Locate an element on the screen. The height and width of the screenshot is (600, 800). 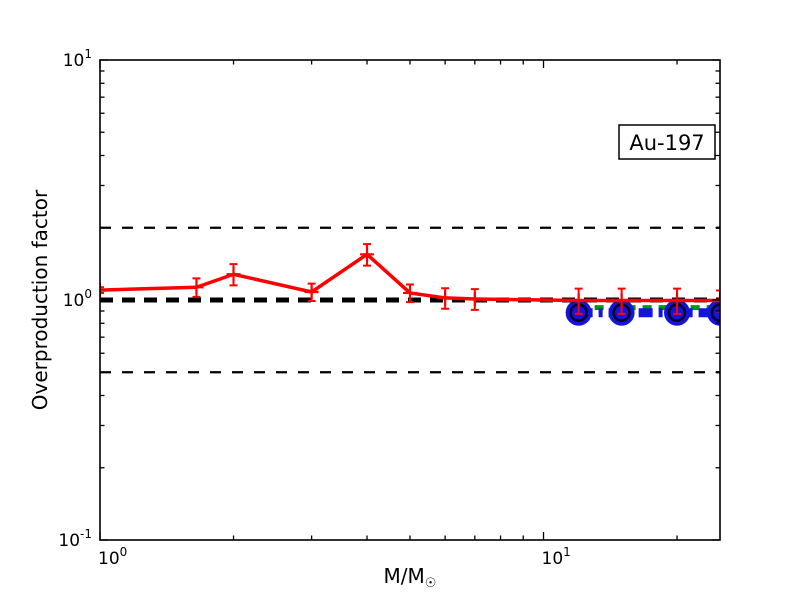
y-tick-label: 10⁰ is located at coordinates (77, 299).